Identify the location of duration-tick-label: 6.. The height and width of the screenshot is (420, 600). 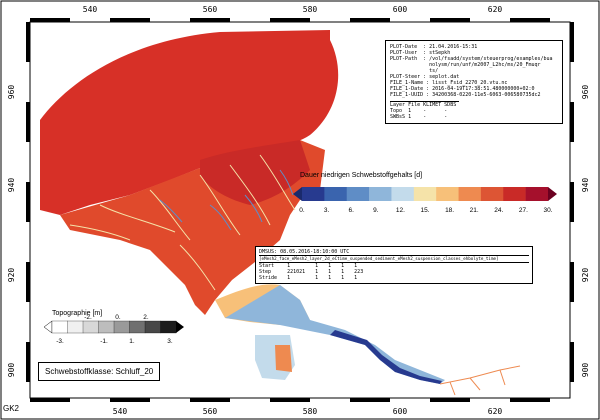
(351, 210).